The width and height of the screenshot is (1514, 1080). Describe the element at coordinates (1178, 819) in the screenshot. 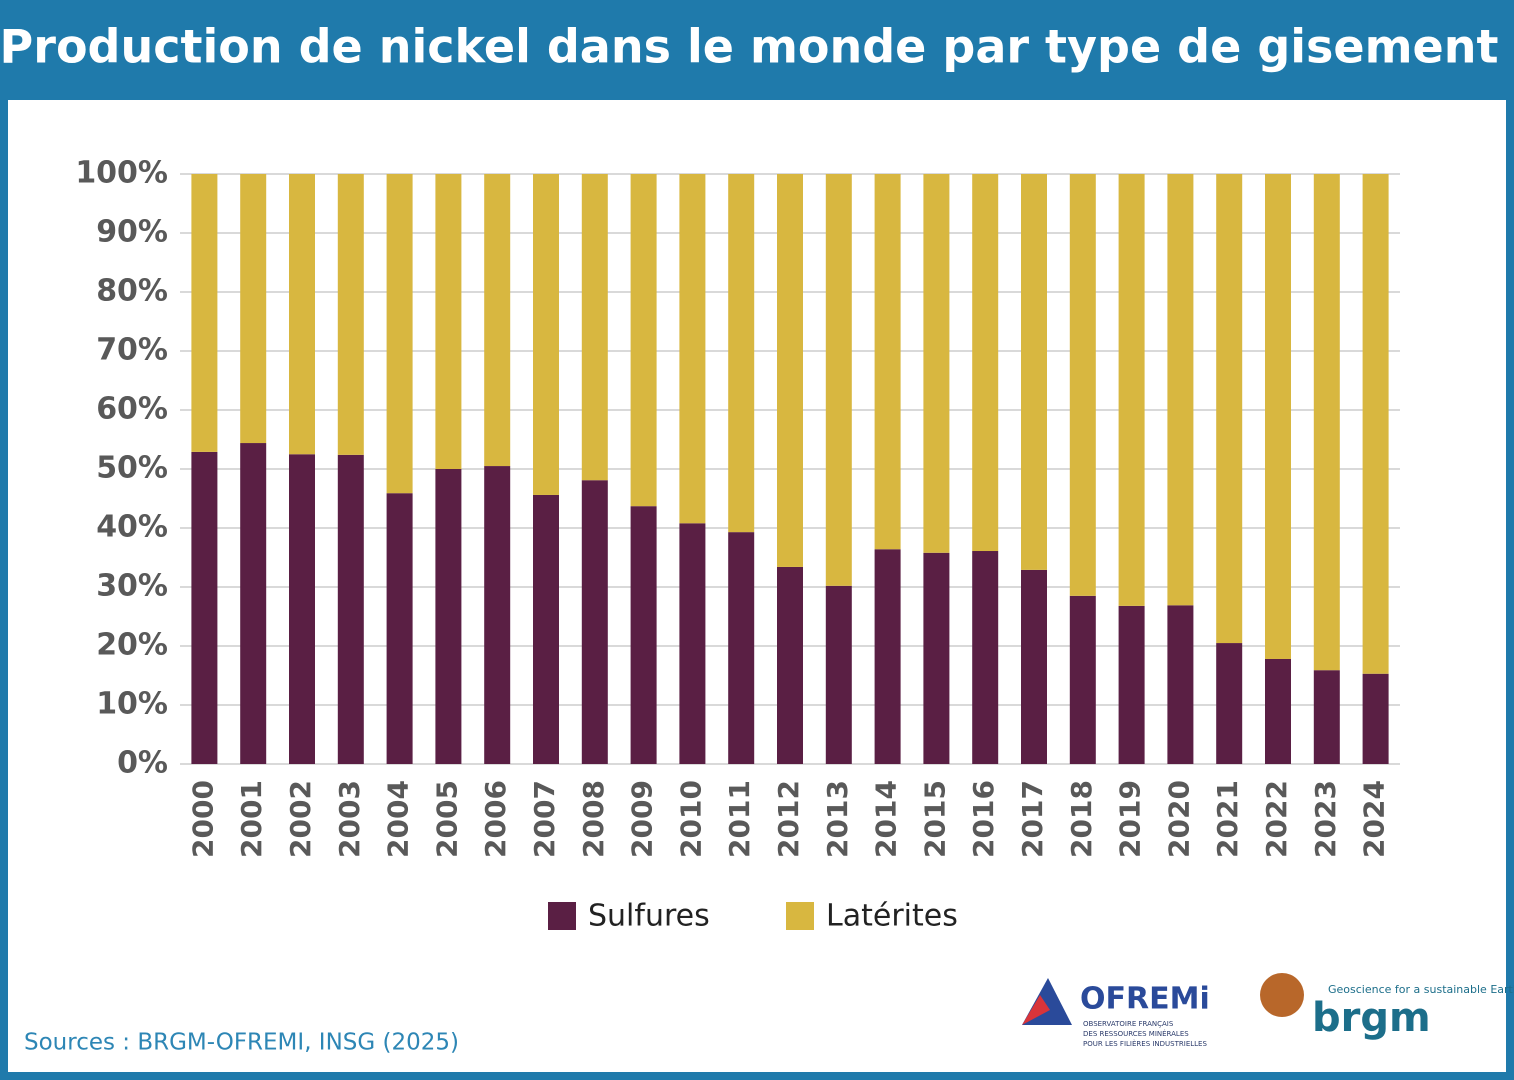

I see `x-tick-label: 2020` at that location.